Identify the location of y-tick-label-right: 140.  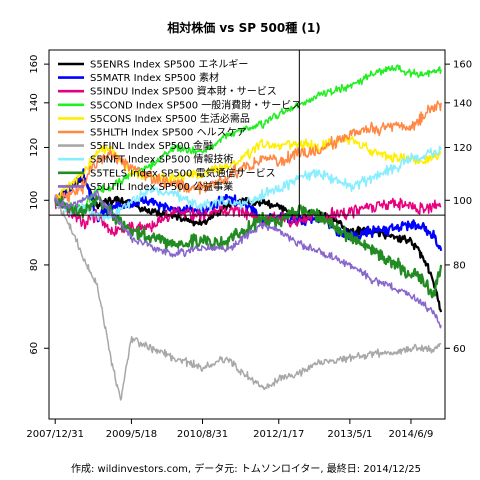
(462, 103).